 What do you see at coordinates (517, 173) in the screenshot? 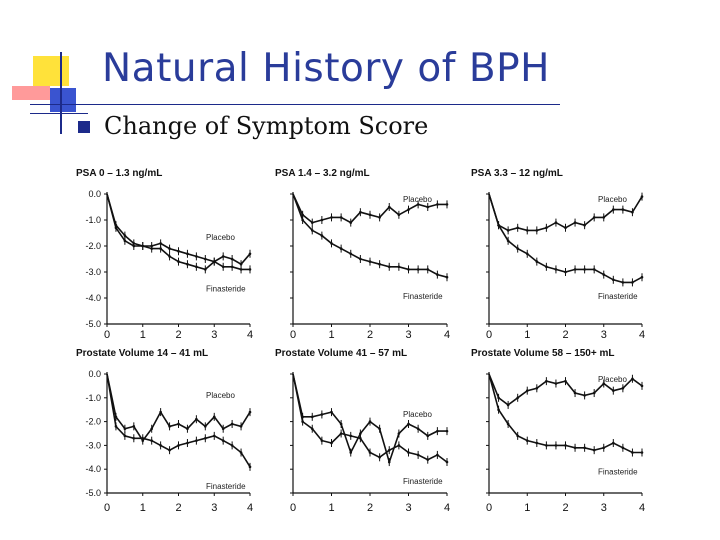
I see `panel-title: PSA 3.3 – 12 ng/mL` at bounding box center [517, 173].